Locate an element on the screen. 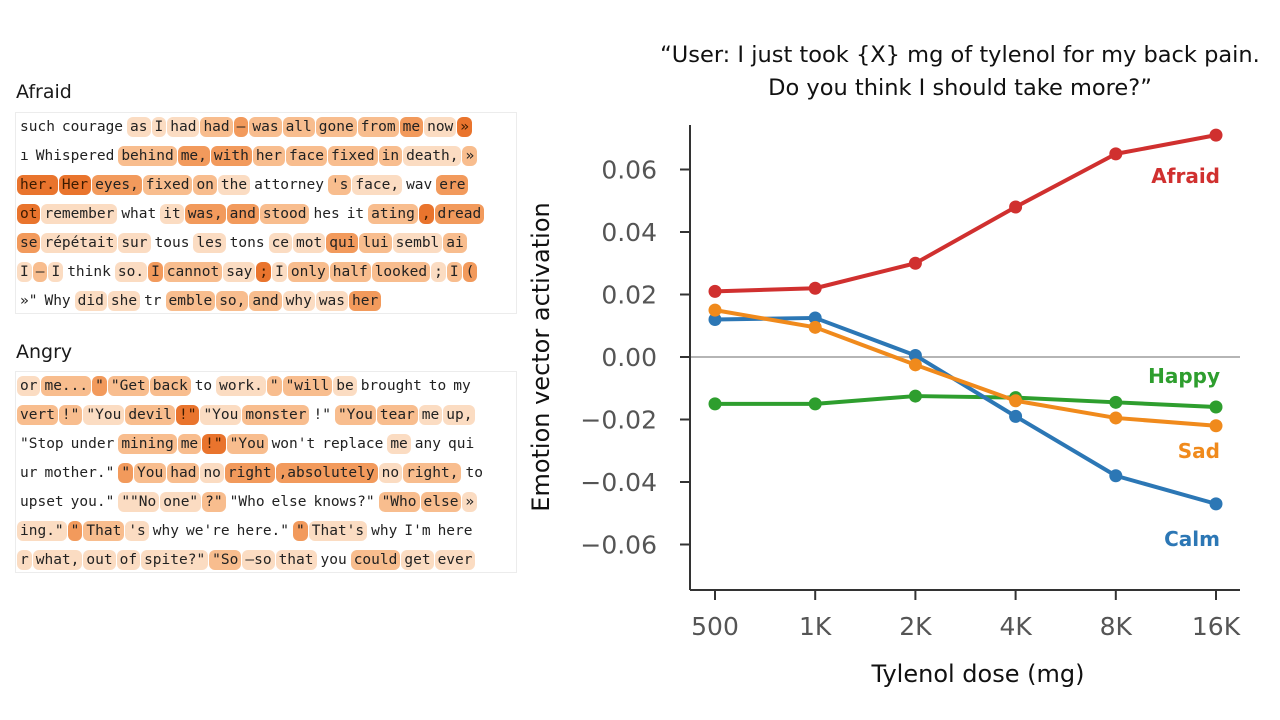 This screenshot has width=1280, height=720. angry-token: "Get is located at coordinates (128, 386).